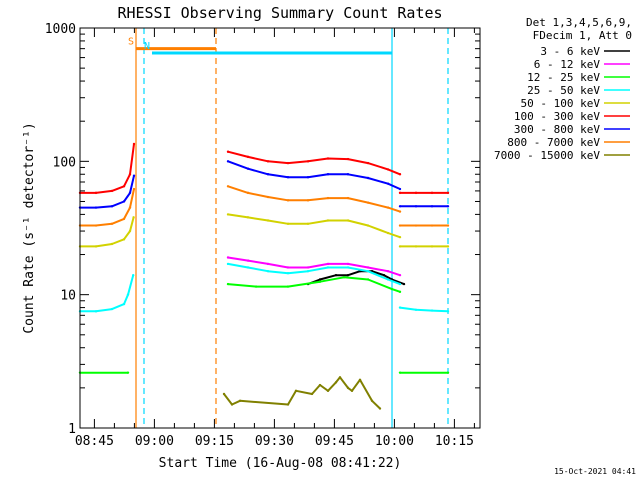 Image resolution: width=640 pixels, height=480 pixels. What do you see at coordinates (582, 35) in the screenshot?
I see `legend-header-2: FDecim 1, Att 0` at bounding box center [582, 35].